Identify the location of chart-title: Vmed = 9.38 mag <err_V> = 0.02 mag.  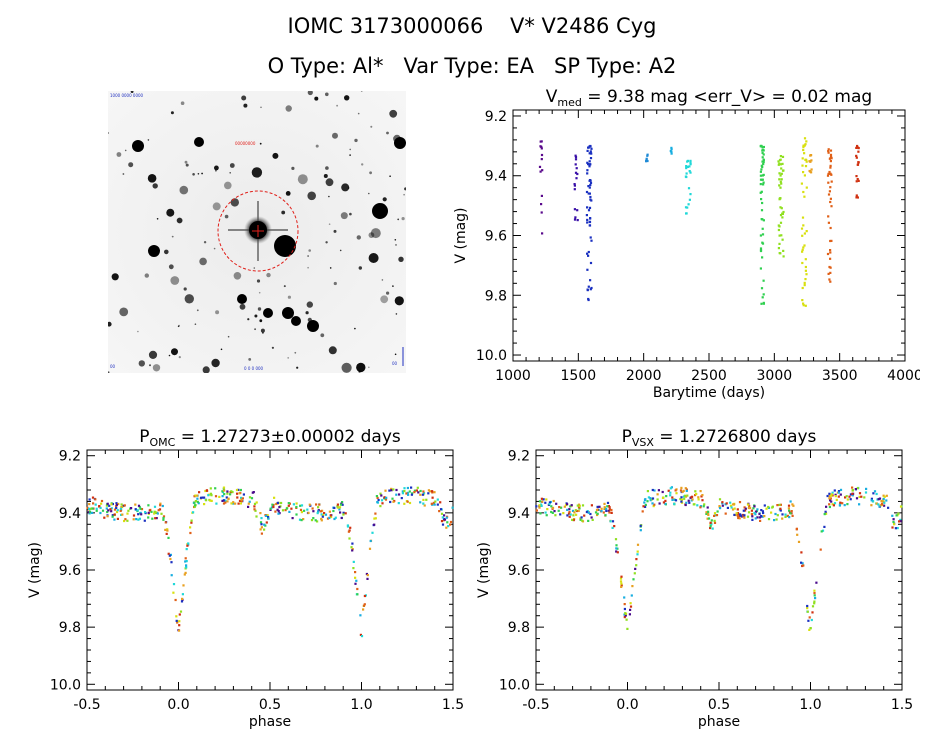
(709, 98).